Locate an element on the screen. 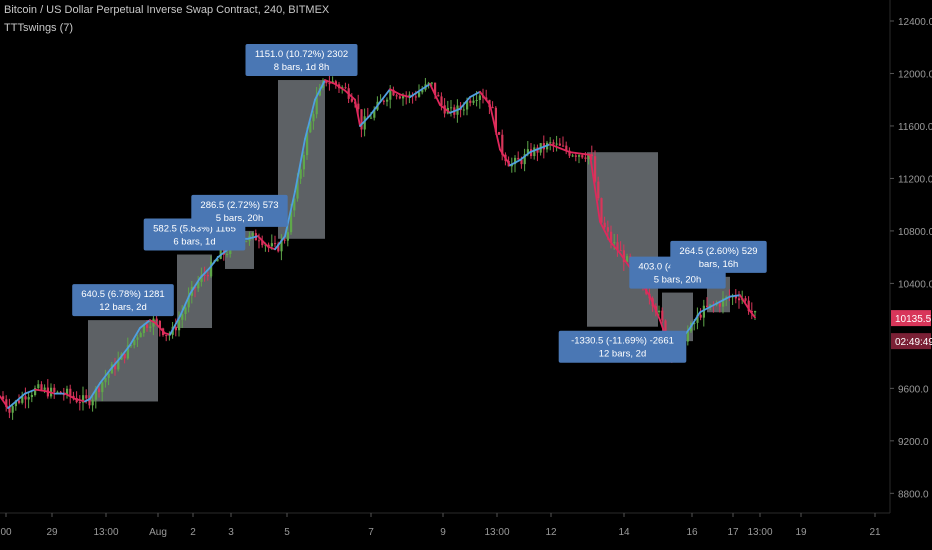 The image size is (932, 550). swing-label: 264.5 (2.60%) 529 bars, 16h is located at coordinates (718, 256).